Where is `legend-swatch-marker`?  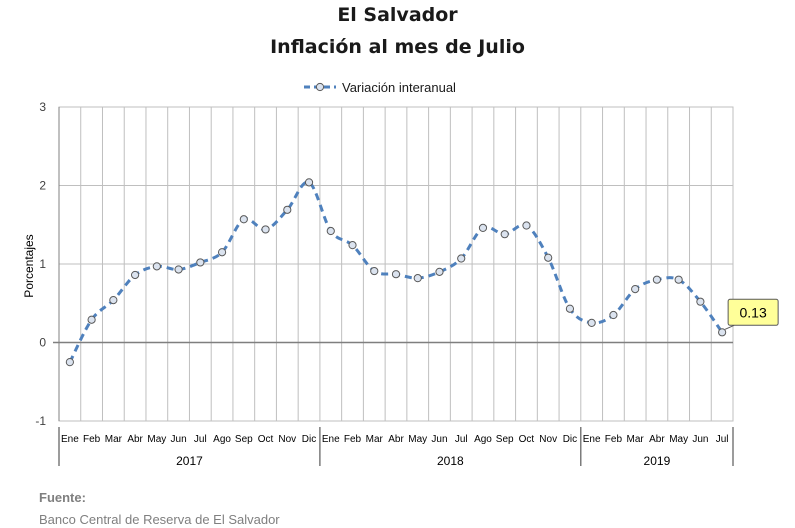
legend-swatch-marker is located at coordinates (320, 87).